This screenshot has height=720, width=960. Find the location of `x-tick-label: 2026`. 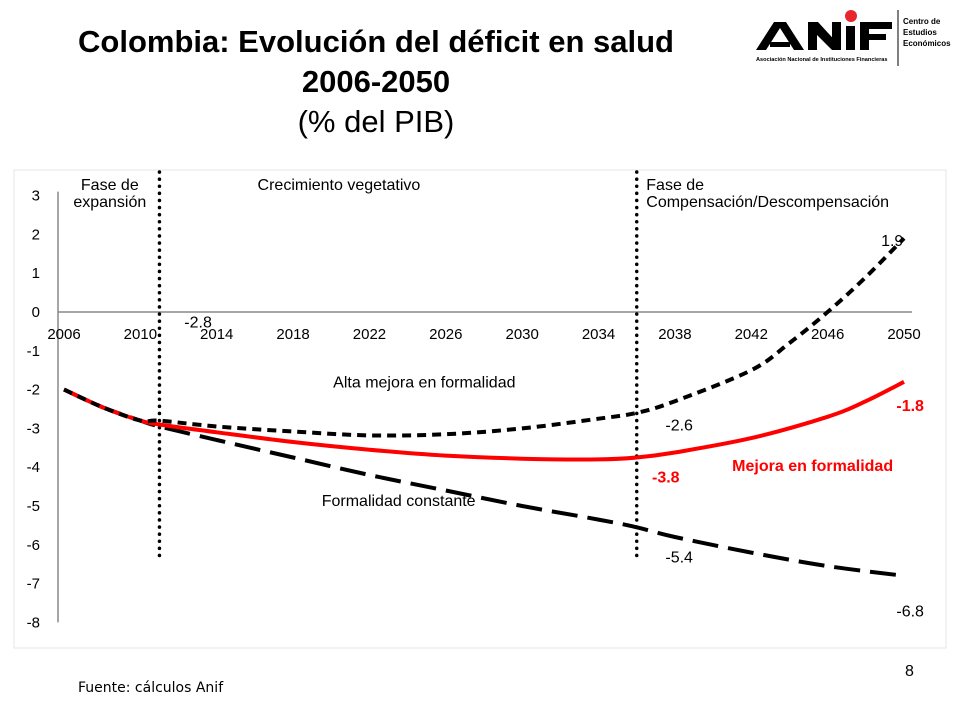

x-tick-label: 2026 is located at coordinates (445, 334).